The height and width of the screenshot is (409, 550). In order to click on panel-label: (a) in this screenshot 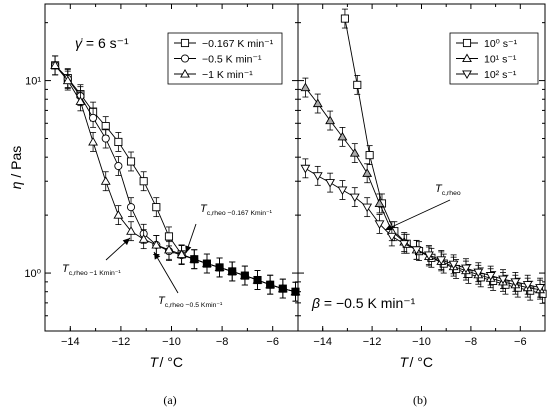, I will do `click(169, 400)`.